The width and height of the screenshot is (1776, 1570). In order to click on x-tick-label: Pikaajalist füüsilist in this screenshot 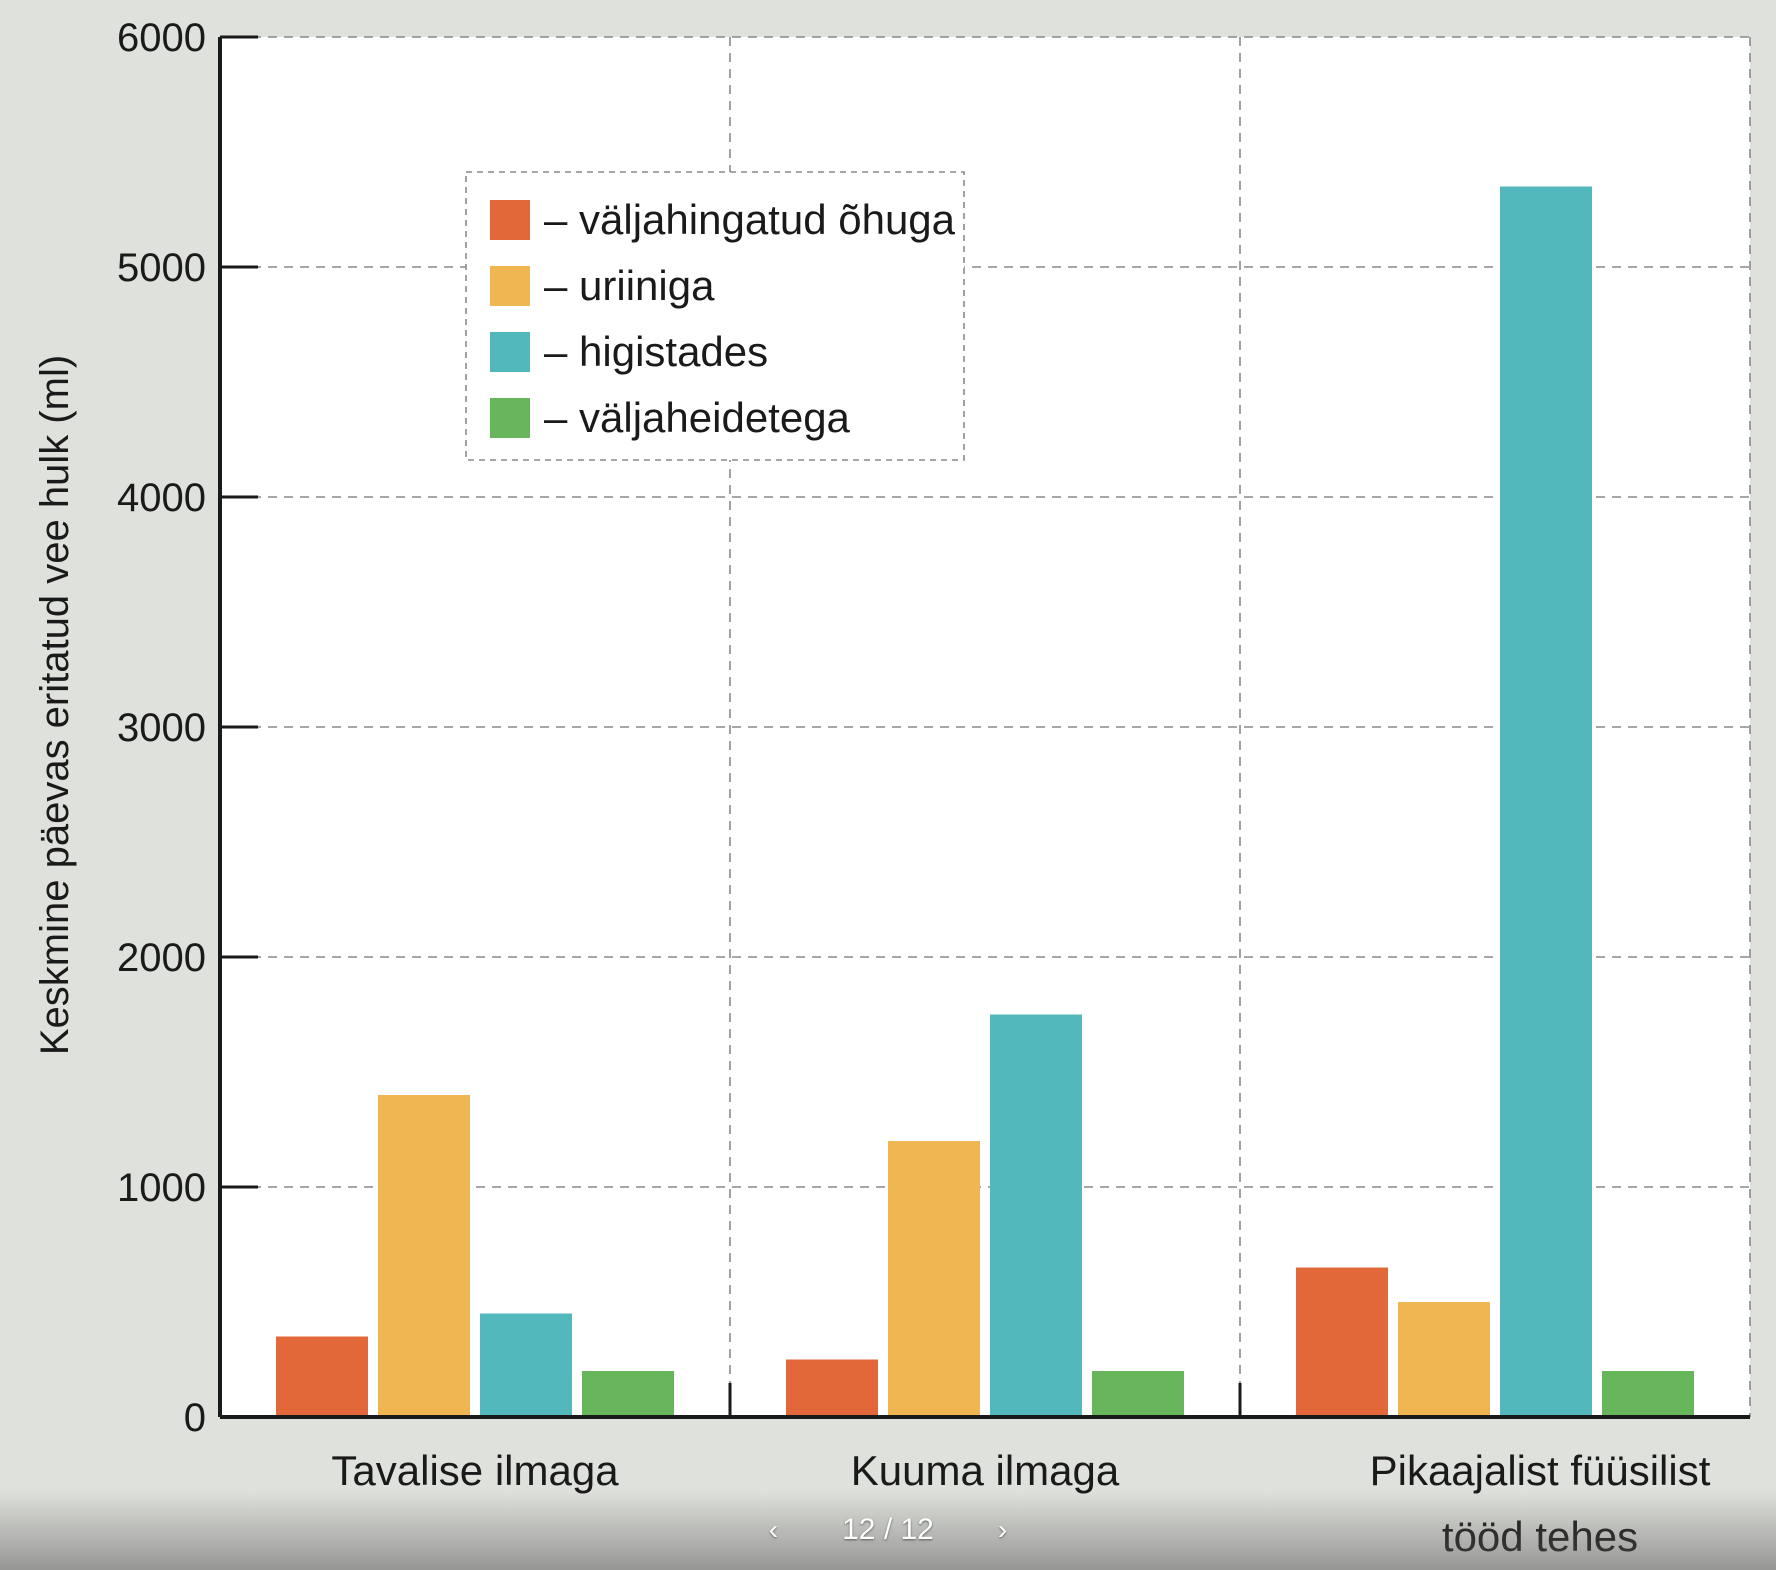, I will do `click(1540, 1470)`.